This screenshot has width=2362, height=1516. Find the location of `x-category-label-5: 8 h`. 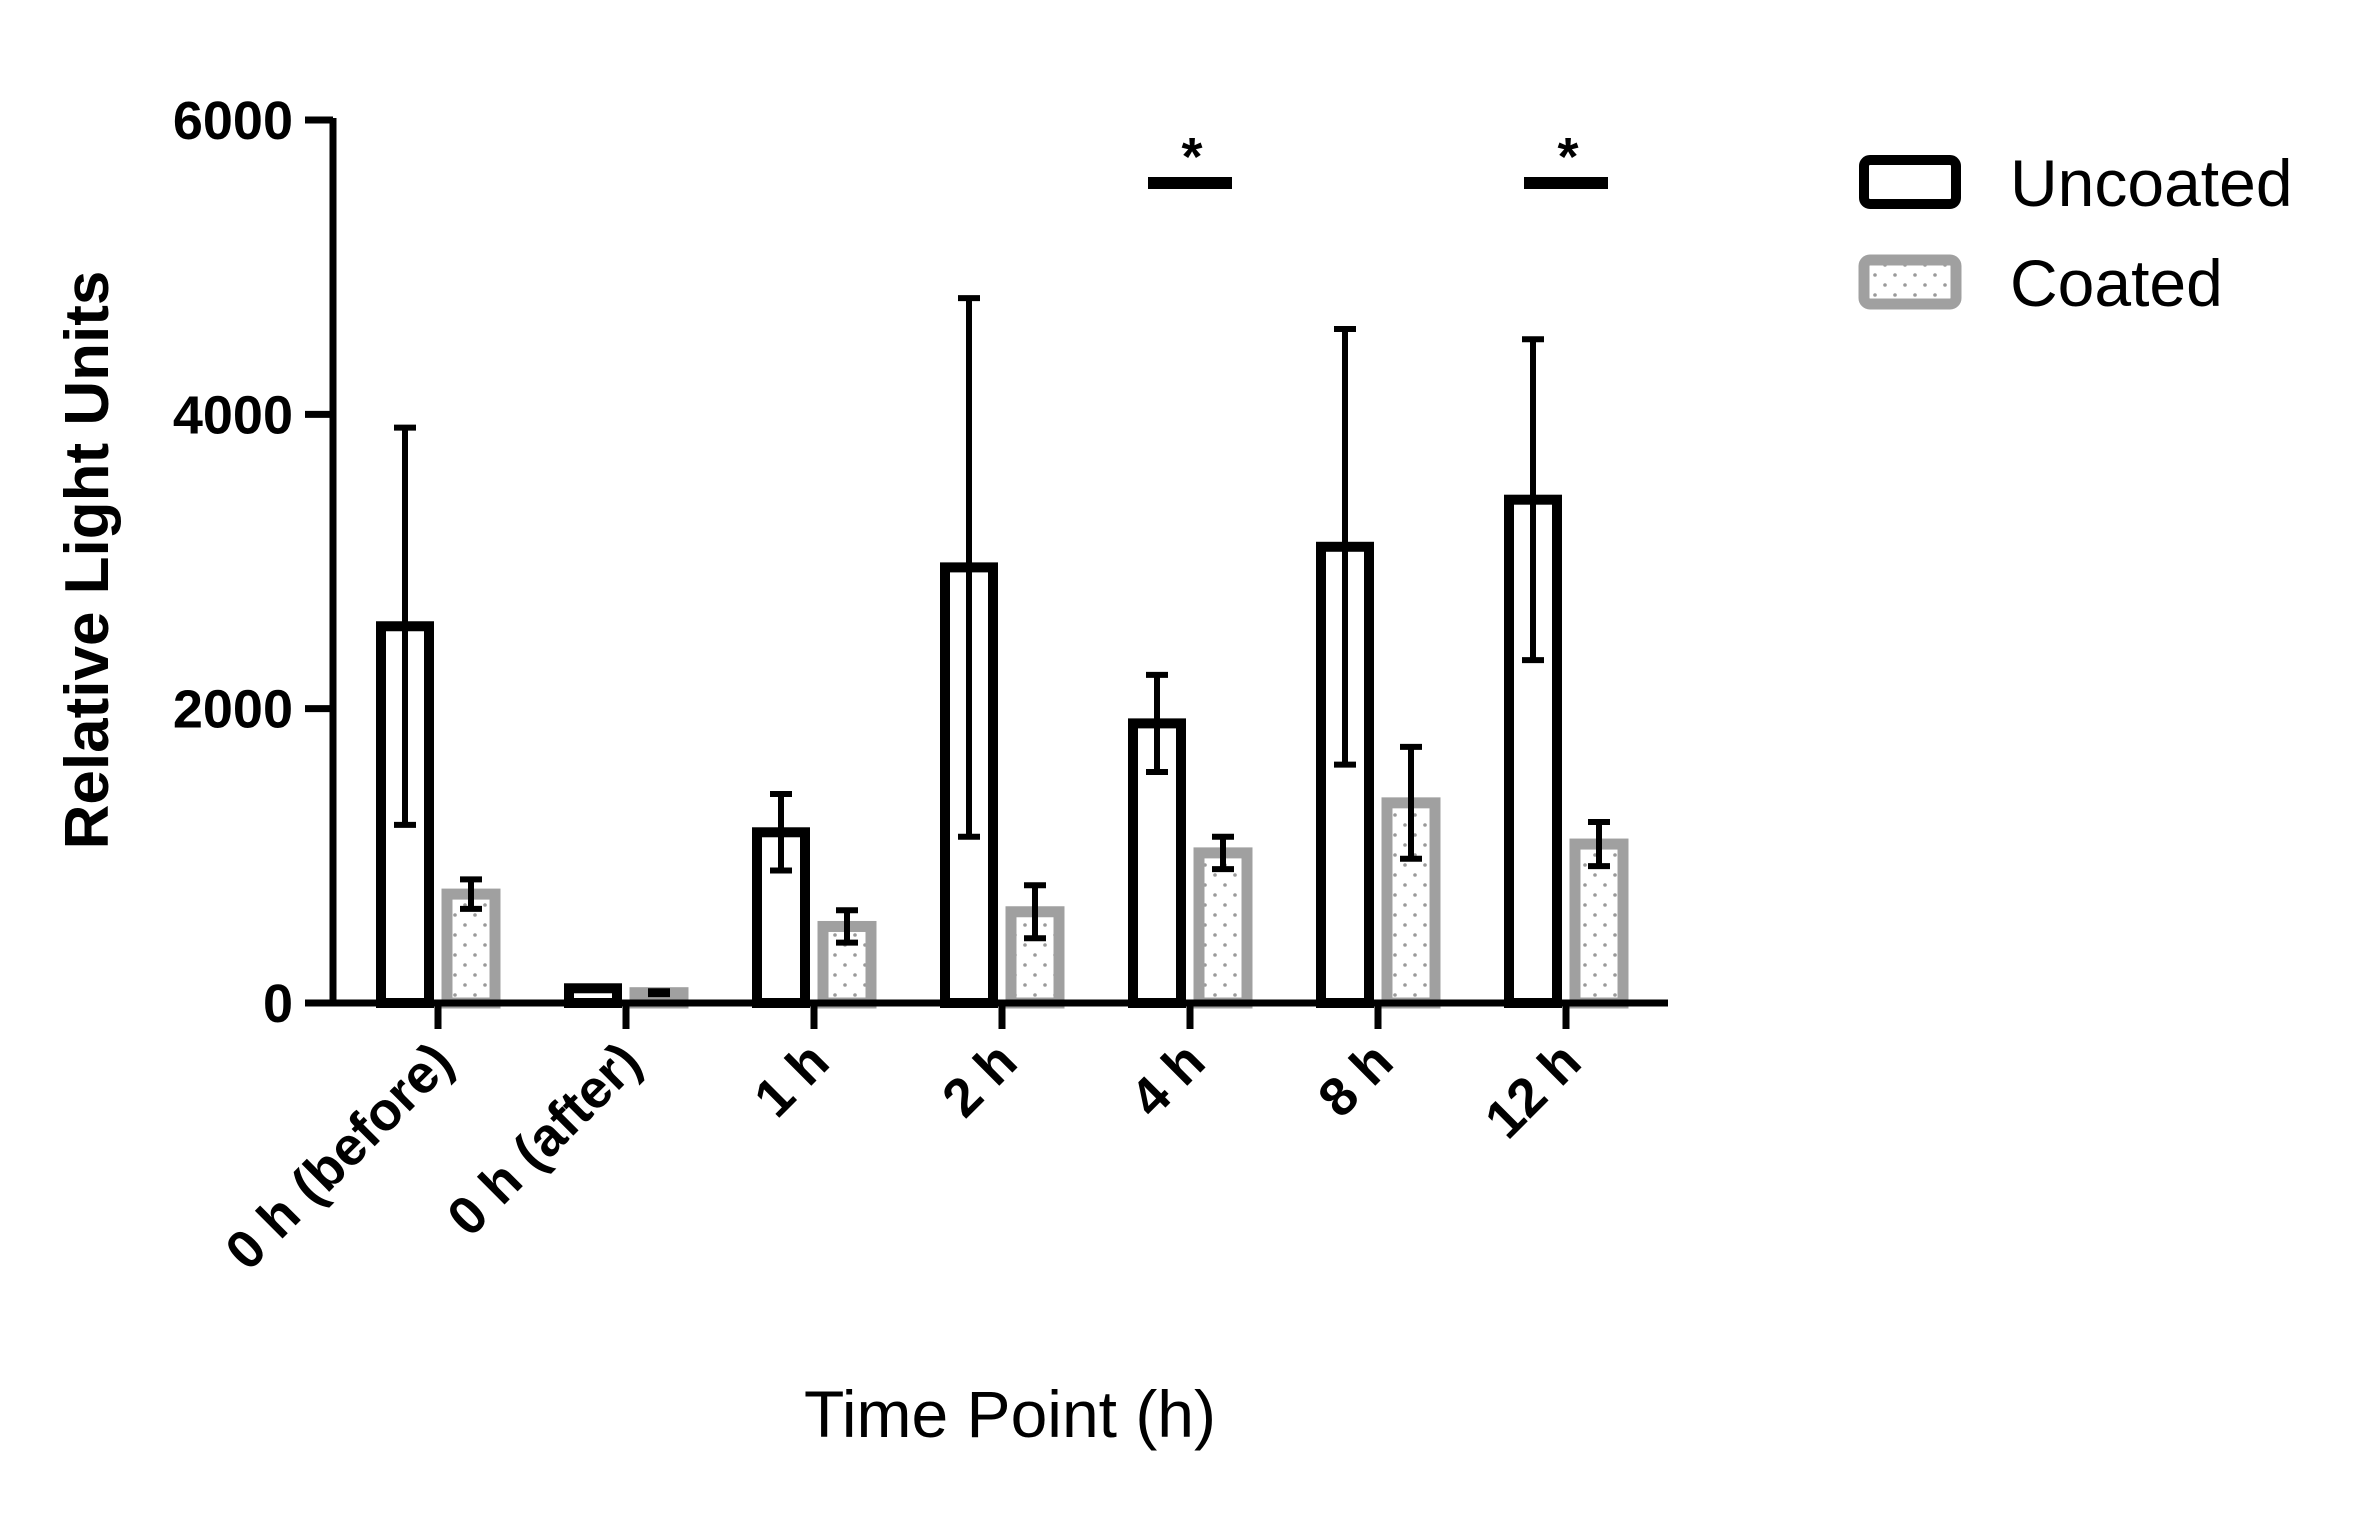

x-category-label-5: 8 h is located at coordinates (1356, 1080).